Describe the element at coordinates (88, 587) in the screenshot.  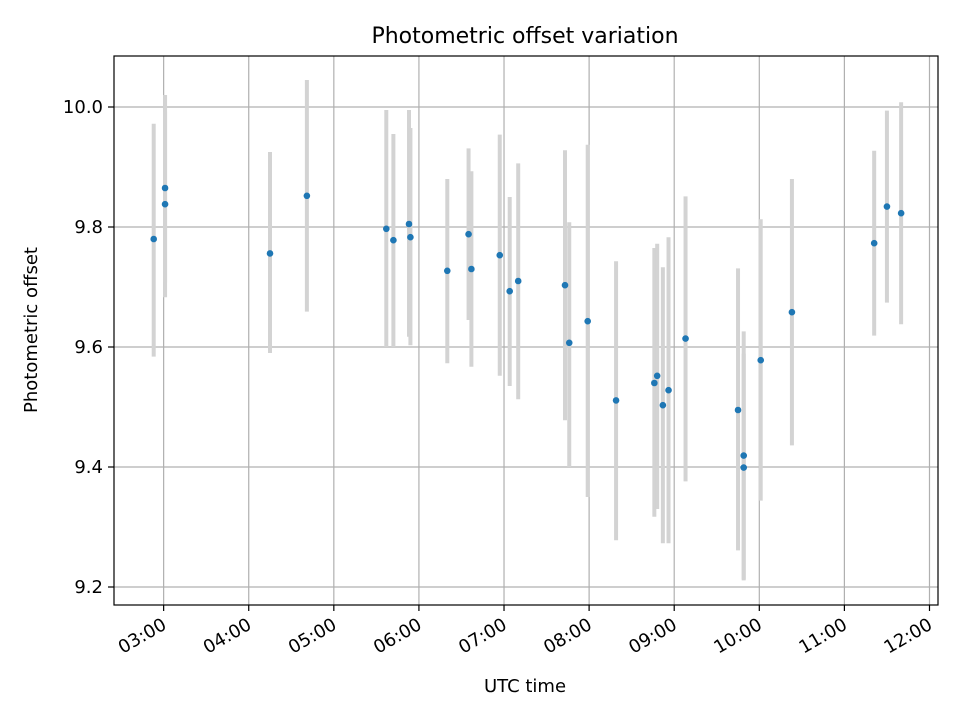
I see `y-tick-label: 9.2` at that location.